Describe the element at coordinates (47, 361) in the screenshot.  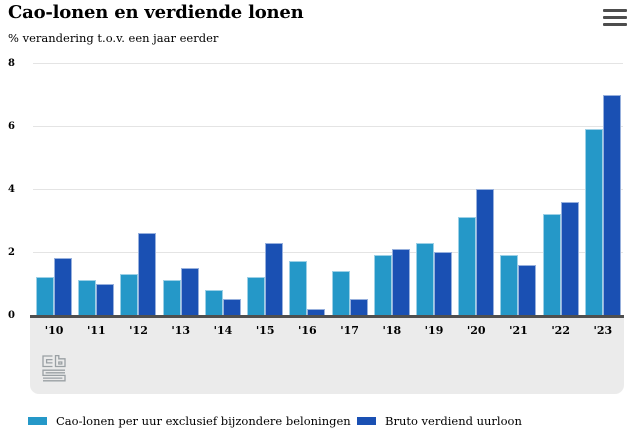
I see `cbs-logo-c` at that location.